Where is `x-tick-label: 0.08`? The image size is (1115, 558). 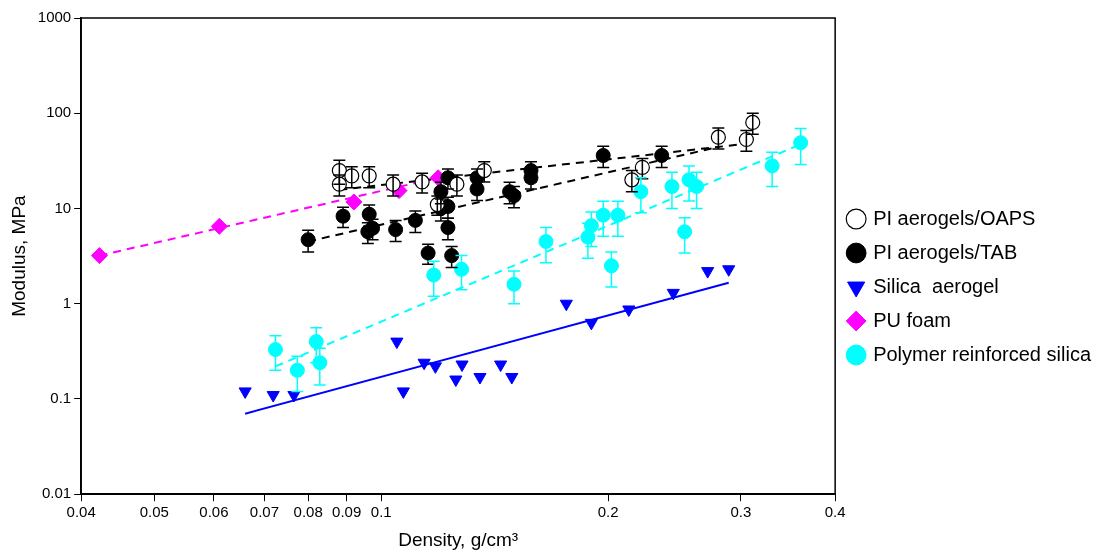 x-tick-label: 0.08 is located at coordinates (308, 512).